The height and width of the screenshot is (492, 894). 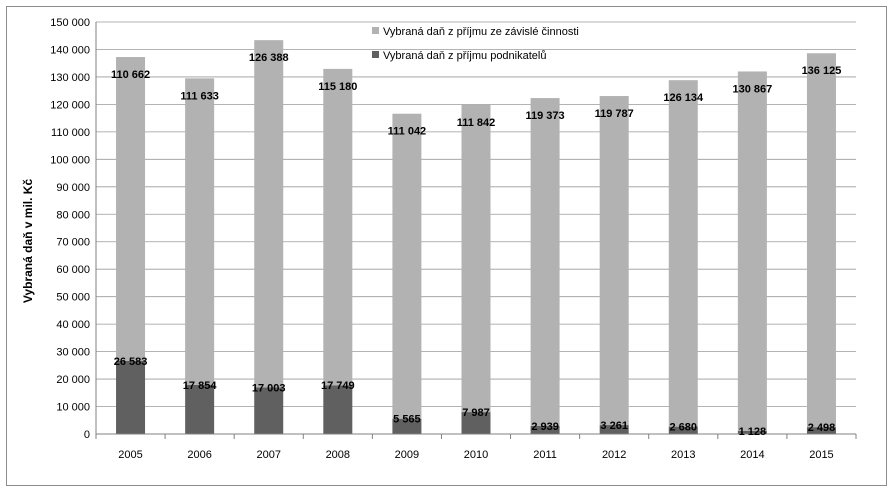 What do you see at coordinates (130, 75) in the screenshot?
I see `data-label-zavisla-cinnost: 110 662` at bounding box center [130, 75].